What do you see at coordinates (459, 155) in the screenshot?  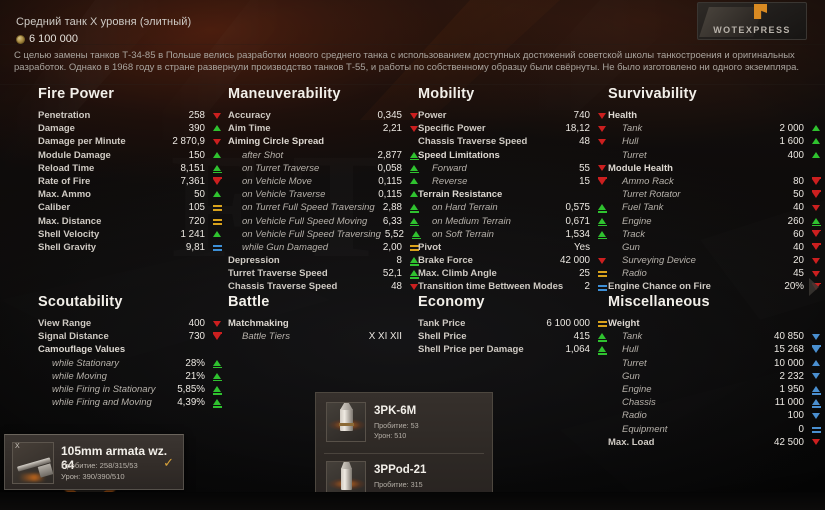 I see `stat-label: Speed Limitations` at bounding box center [459, 155].